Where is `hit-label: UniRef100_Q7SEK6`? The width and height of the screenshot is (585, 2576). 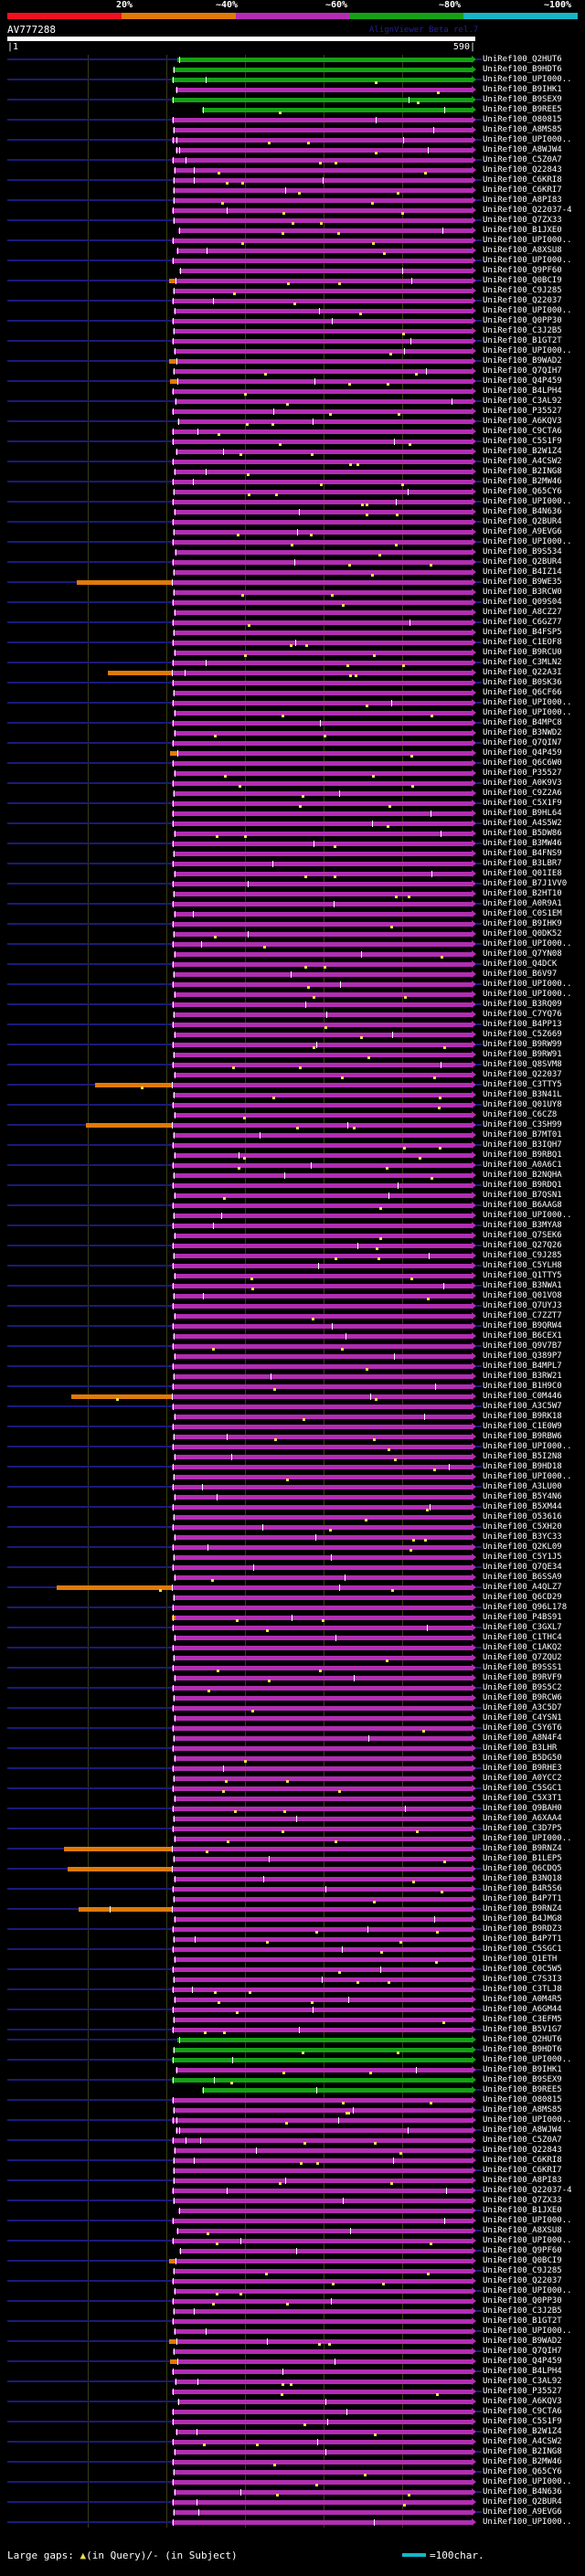 hit-label: UniRef100_Q7SEK6 is located at coordinates (522, 1235).